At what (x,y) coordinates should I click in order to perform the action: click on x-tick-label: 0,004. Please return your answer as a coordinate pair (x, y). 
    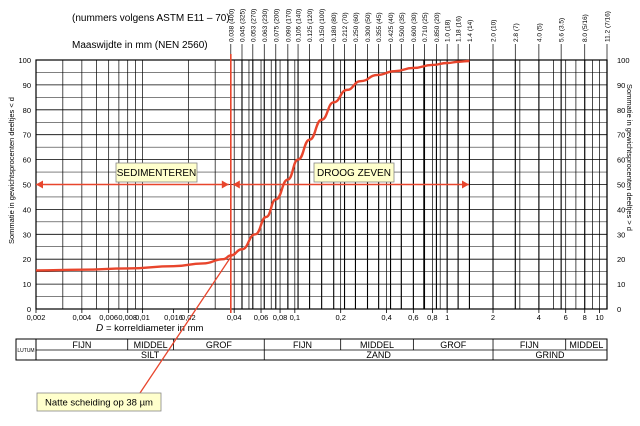
    Looking at the image, I should click on (81, 317).